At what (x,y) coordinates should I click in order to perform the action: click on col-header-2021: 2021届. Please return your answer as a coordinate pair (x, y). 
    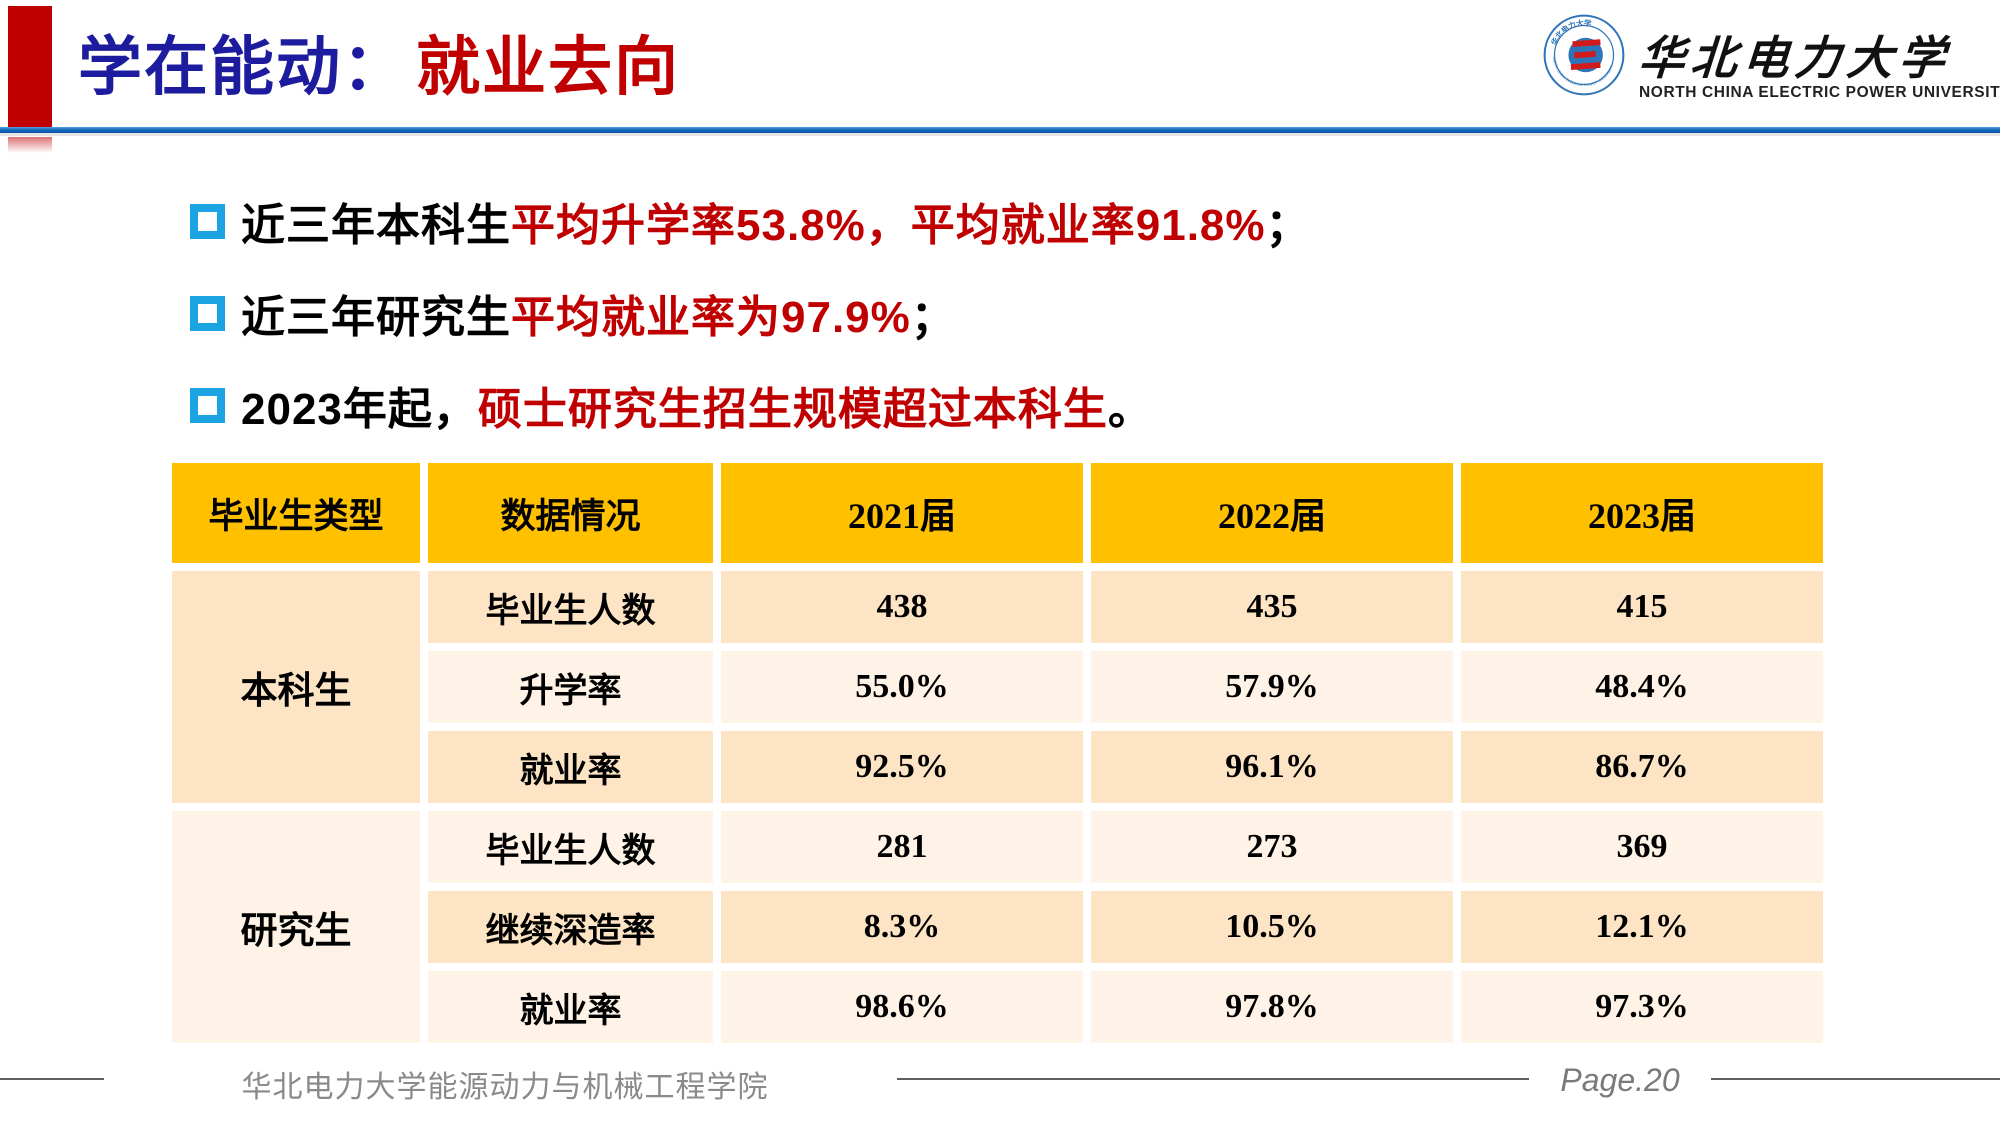
    Looking at the image, I should click on (902, 513).